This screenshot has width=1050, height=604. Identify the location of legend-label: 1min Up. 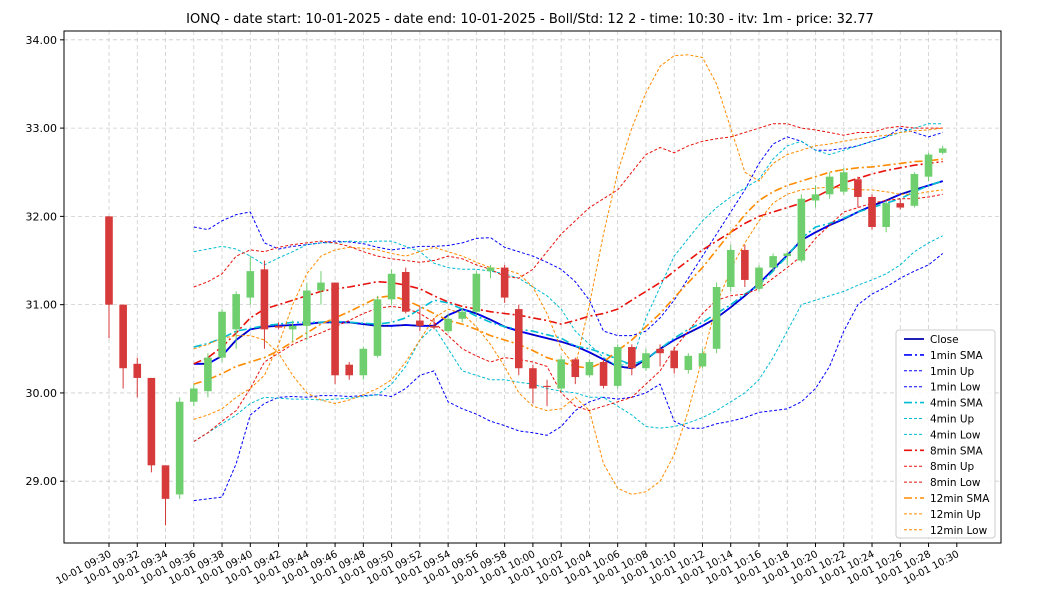
(952, 372).